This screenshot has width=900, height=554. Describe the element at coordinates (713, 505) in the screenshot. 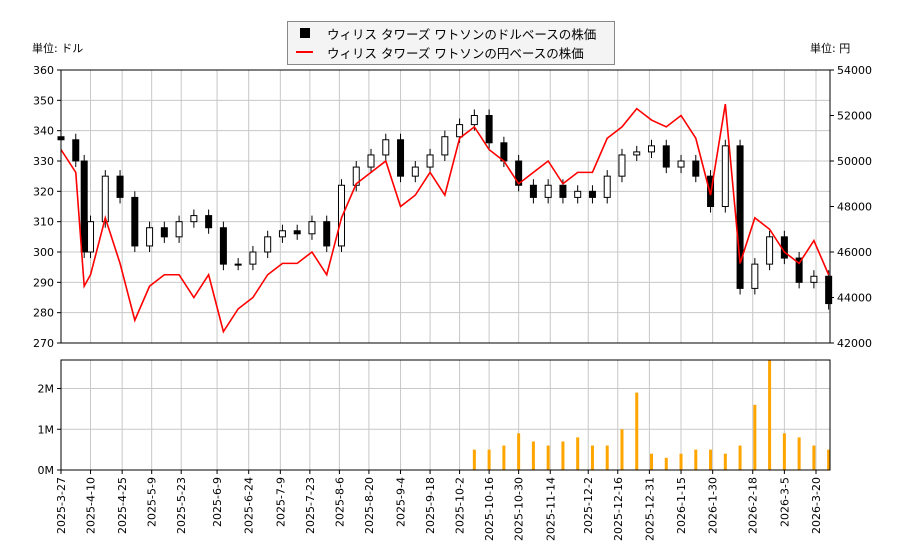

I see `x-tick-label: 2026-1-30` at that location.